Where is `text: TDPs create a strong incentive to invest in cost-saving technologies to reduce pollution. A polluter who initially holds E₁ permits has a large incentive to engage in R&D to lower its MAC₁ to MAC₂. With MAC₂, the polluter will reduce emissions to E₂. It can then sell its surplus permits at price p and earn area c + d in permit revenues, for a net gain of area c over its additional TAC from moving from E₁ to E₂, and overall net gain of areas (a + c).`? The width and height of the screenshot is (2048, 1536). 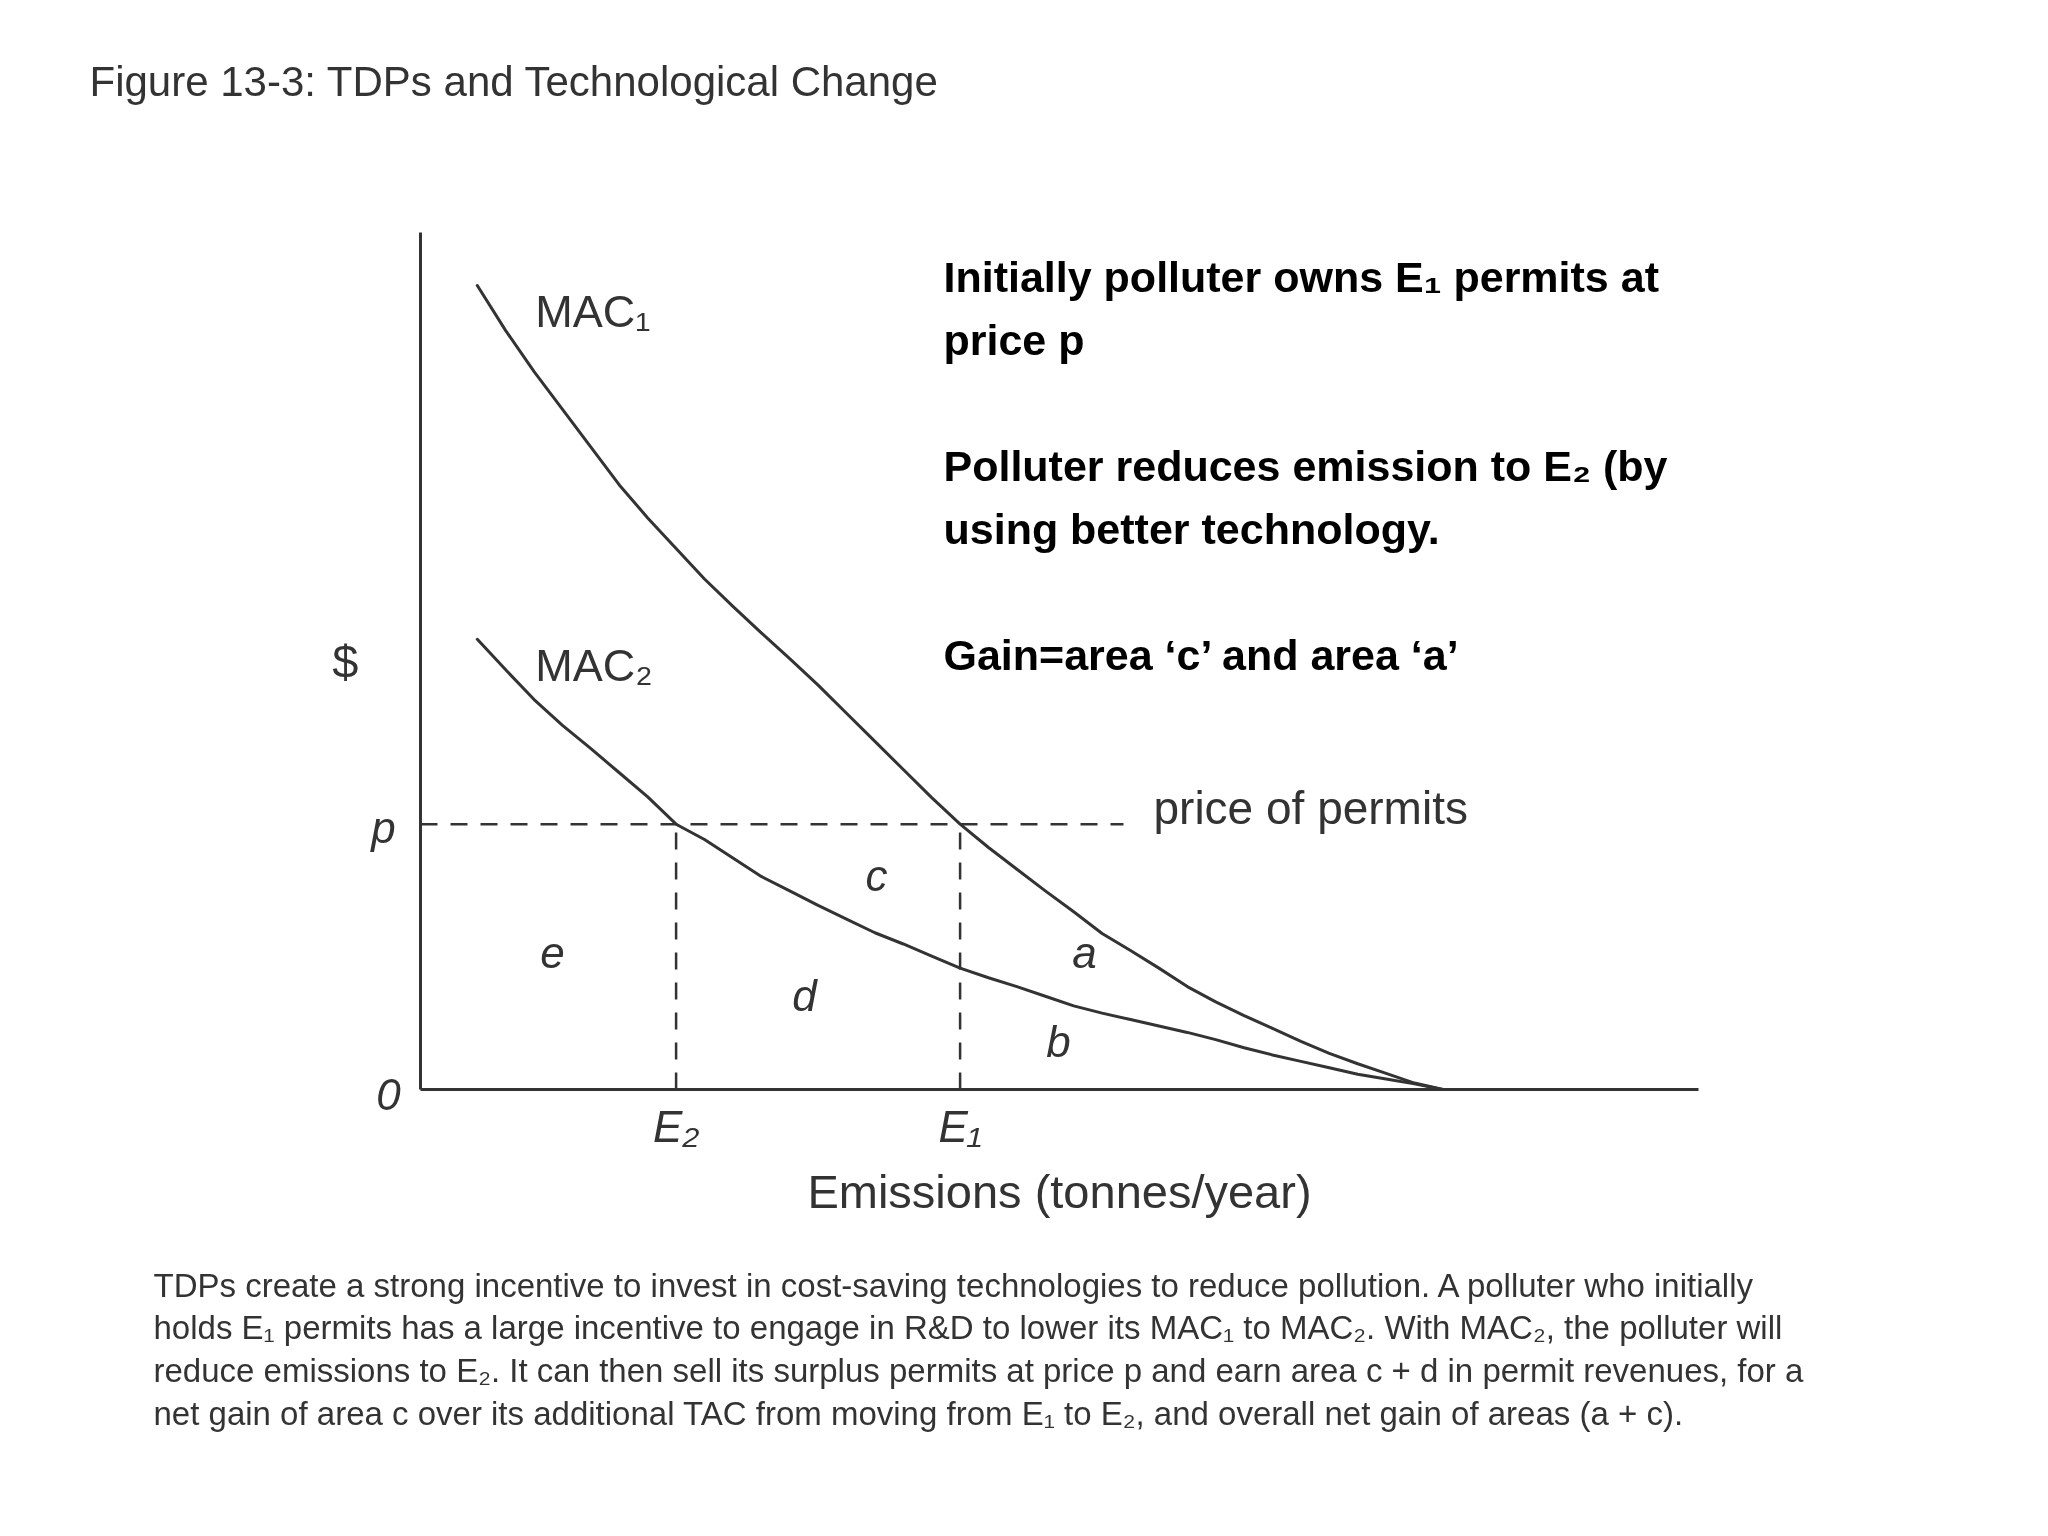
text: TDPs create a strong incentive to invest in cost-saving technologies to reduce pollution. A polluter who initially holds E₁ permits has a large incentive to engage in R&D to lower its MAC₁ to MAC₂. With MAC₂, the polluter will reduce emissions to E₂. It can then sell its surplus permits at price p and earn area c + d in permit revenues, for a net gain of area c over its additional TAC from moving from E₁ to E₂, and overall net gain of areas (a + c). is located at coordinates (978, 1349).